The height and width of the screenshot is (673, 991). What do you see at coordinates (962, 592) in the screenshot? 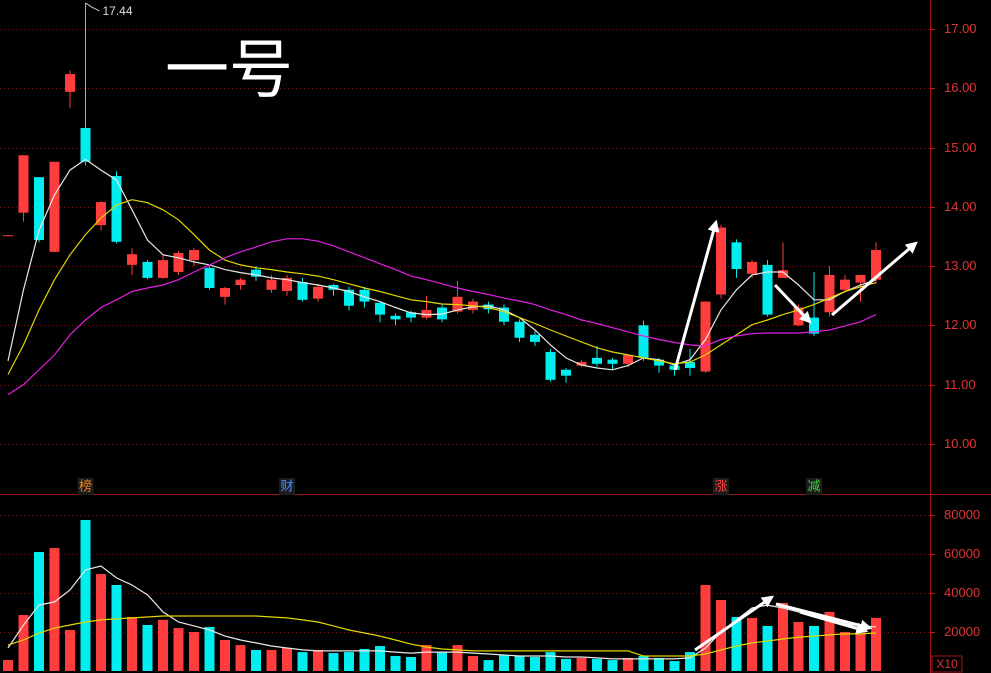
I see `y-tick-label: 40000` at bounding box center [962, 592].